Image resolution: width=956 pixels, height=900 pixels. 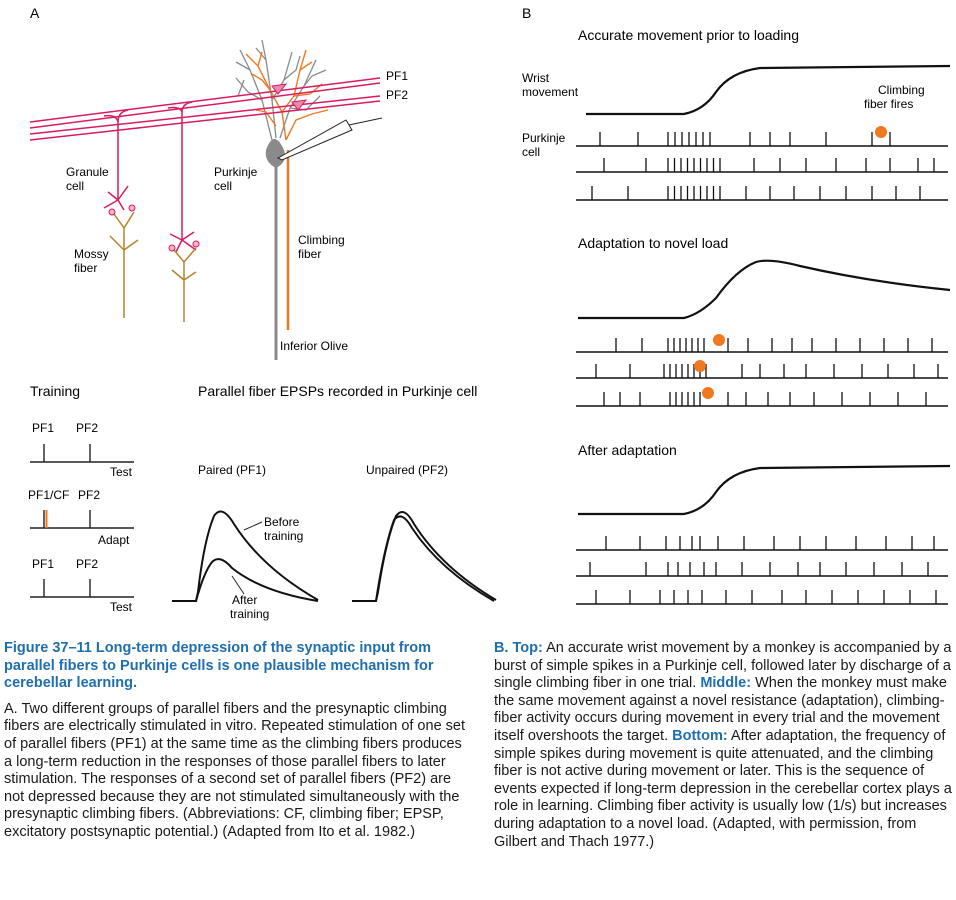 What do you see at coordinates (75, 186) in the screenshot?
I see `label-granule-cell-2: cell` at bounding box center [75, 186].